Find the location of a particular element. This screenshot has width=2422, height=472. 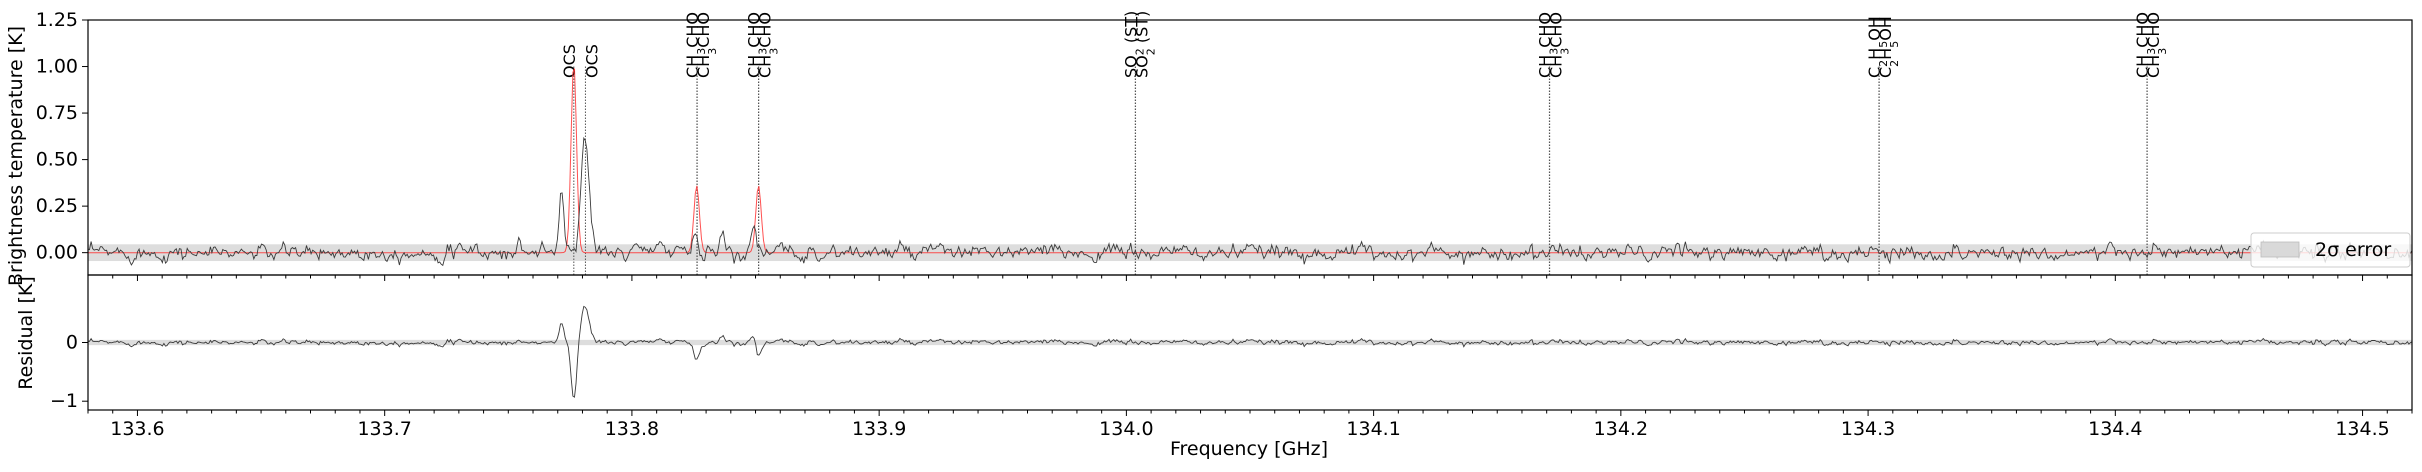

y-tick-label: 1.25 is located at coordinates (57, 20).